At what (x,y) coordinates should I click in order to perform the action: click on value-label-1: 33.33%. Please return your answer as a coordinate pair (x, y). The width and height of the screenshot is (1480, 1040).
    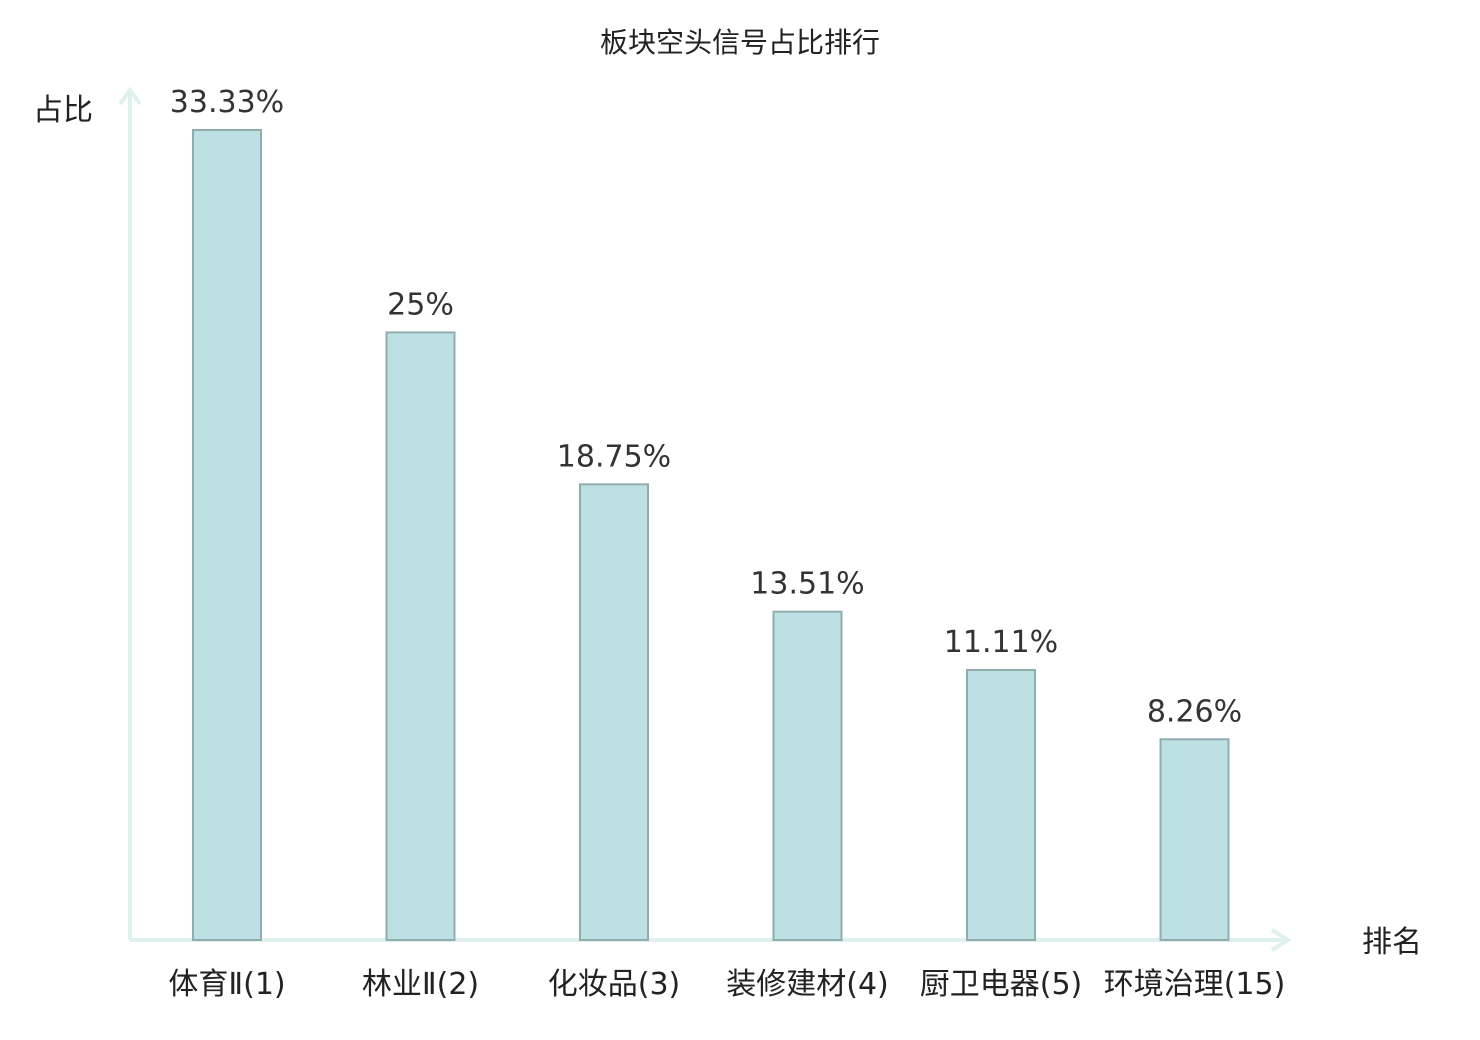
    Looking at the image, I should click on (227, 102).